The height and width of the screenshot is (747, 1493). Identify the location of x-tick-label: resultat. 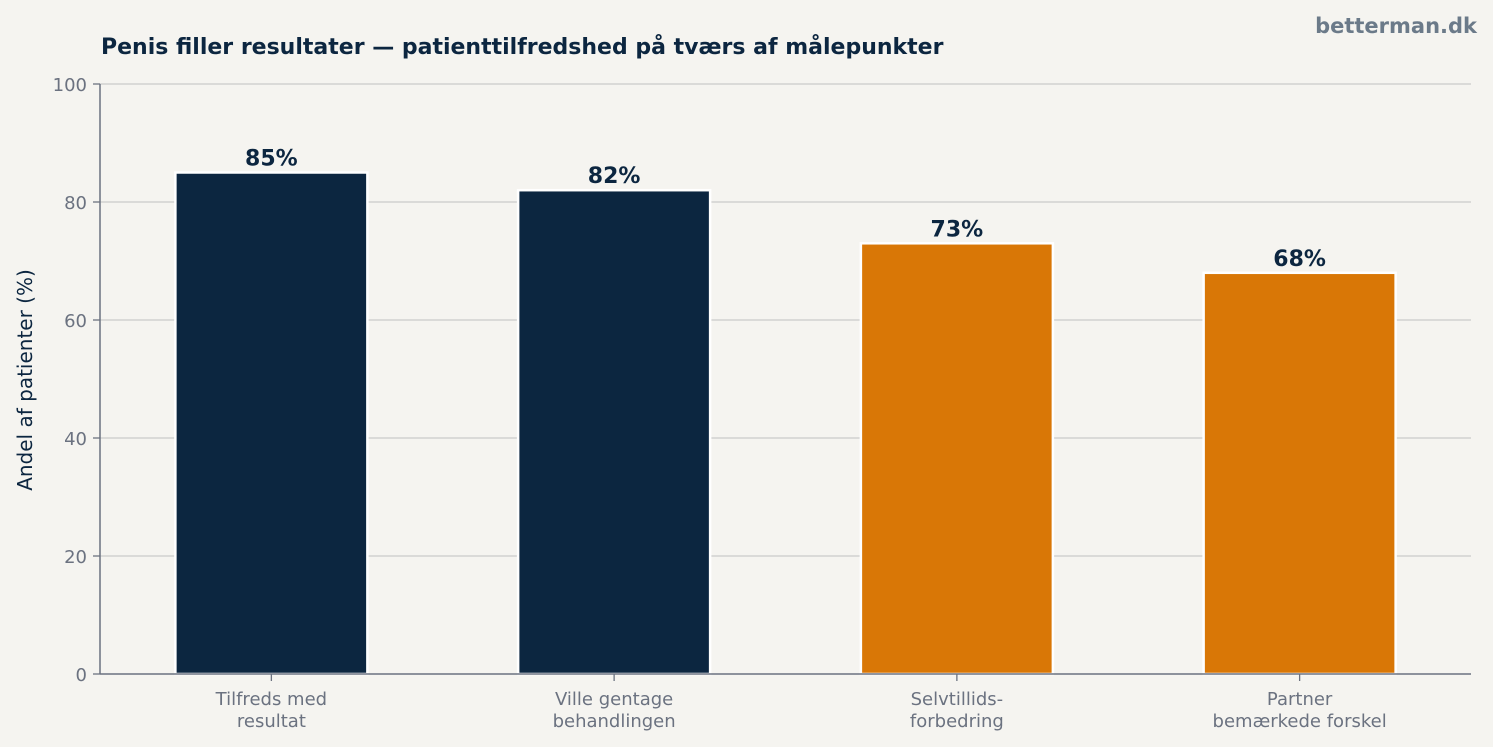
(271, 721).